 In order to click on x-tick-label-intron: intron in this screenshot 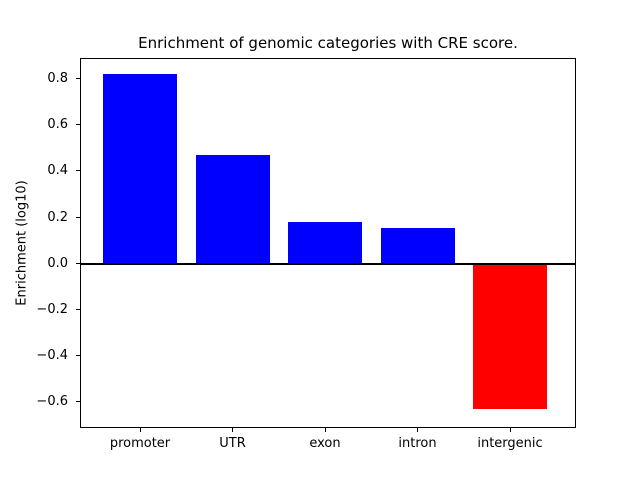, I will do `click(417, 443)`.